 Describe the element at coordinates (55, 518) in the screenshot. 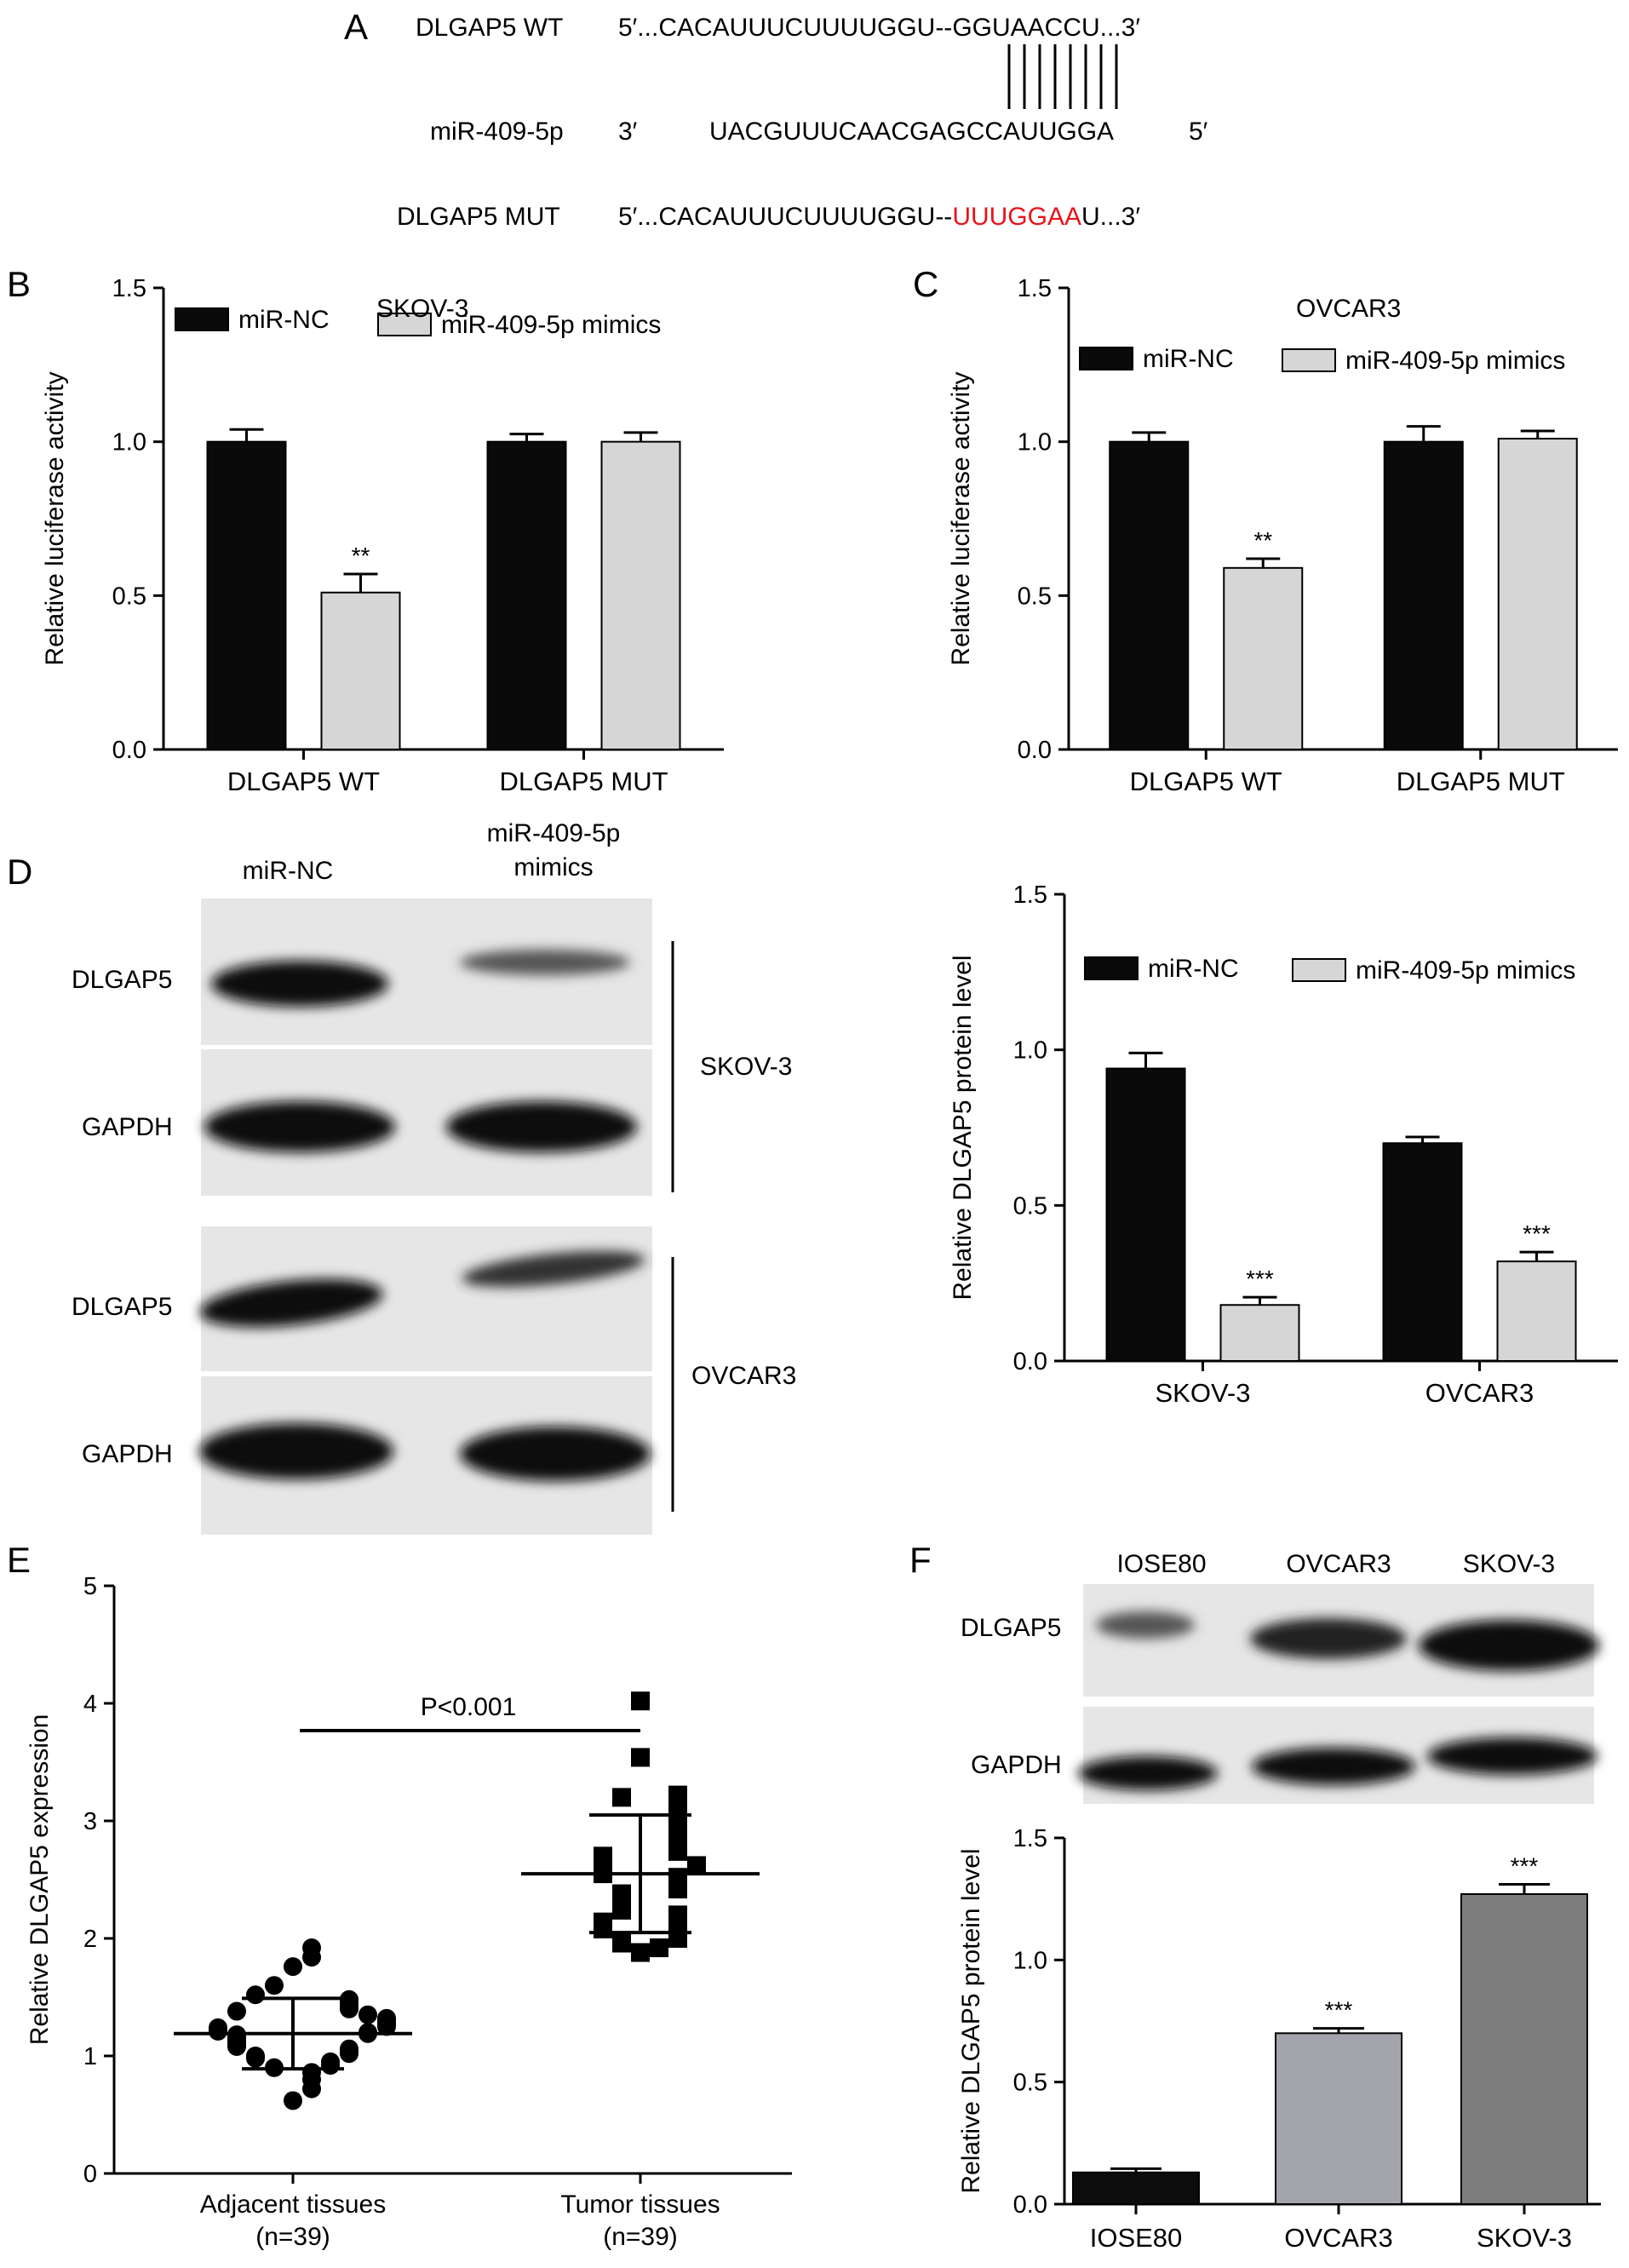

I see `B-y-axis-label: Relative luciferase activity` at that location.